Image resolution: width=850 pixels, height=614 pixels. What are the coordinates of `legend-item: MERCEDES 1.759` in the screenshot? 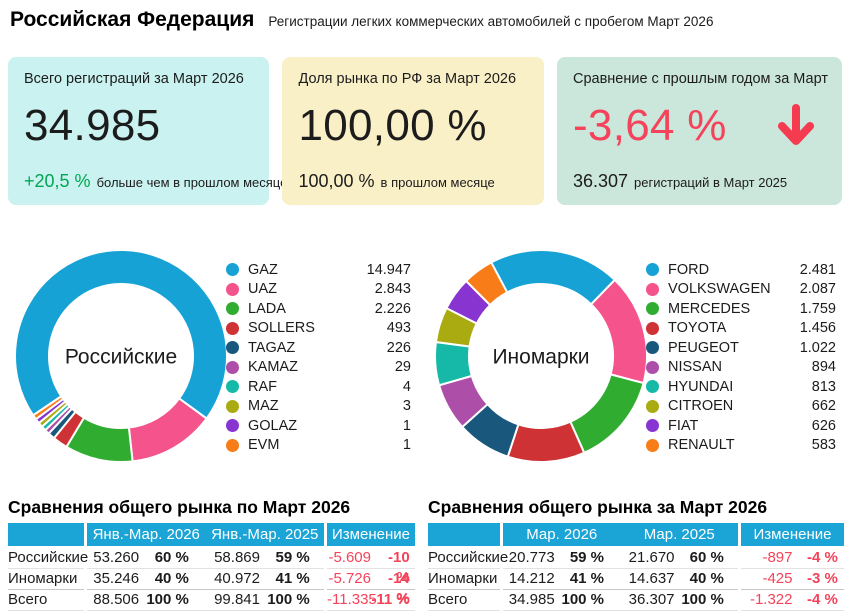 It's located at (741, 309).